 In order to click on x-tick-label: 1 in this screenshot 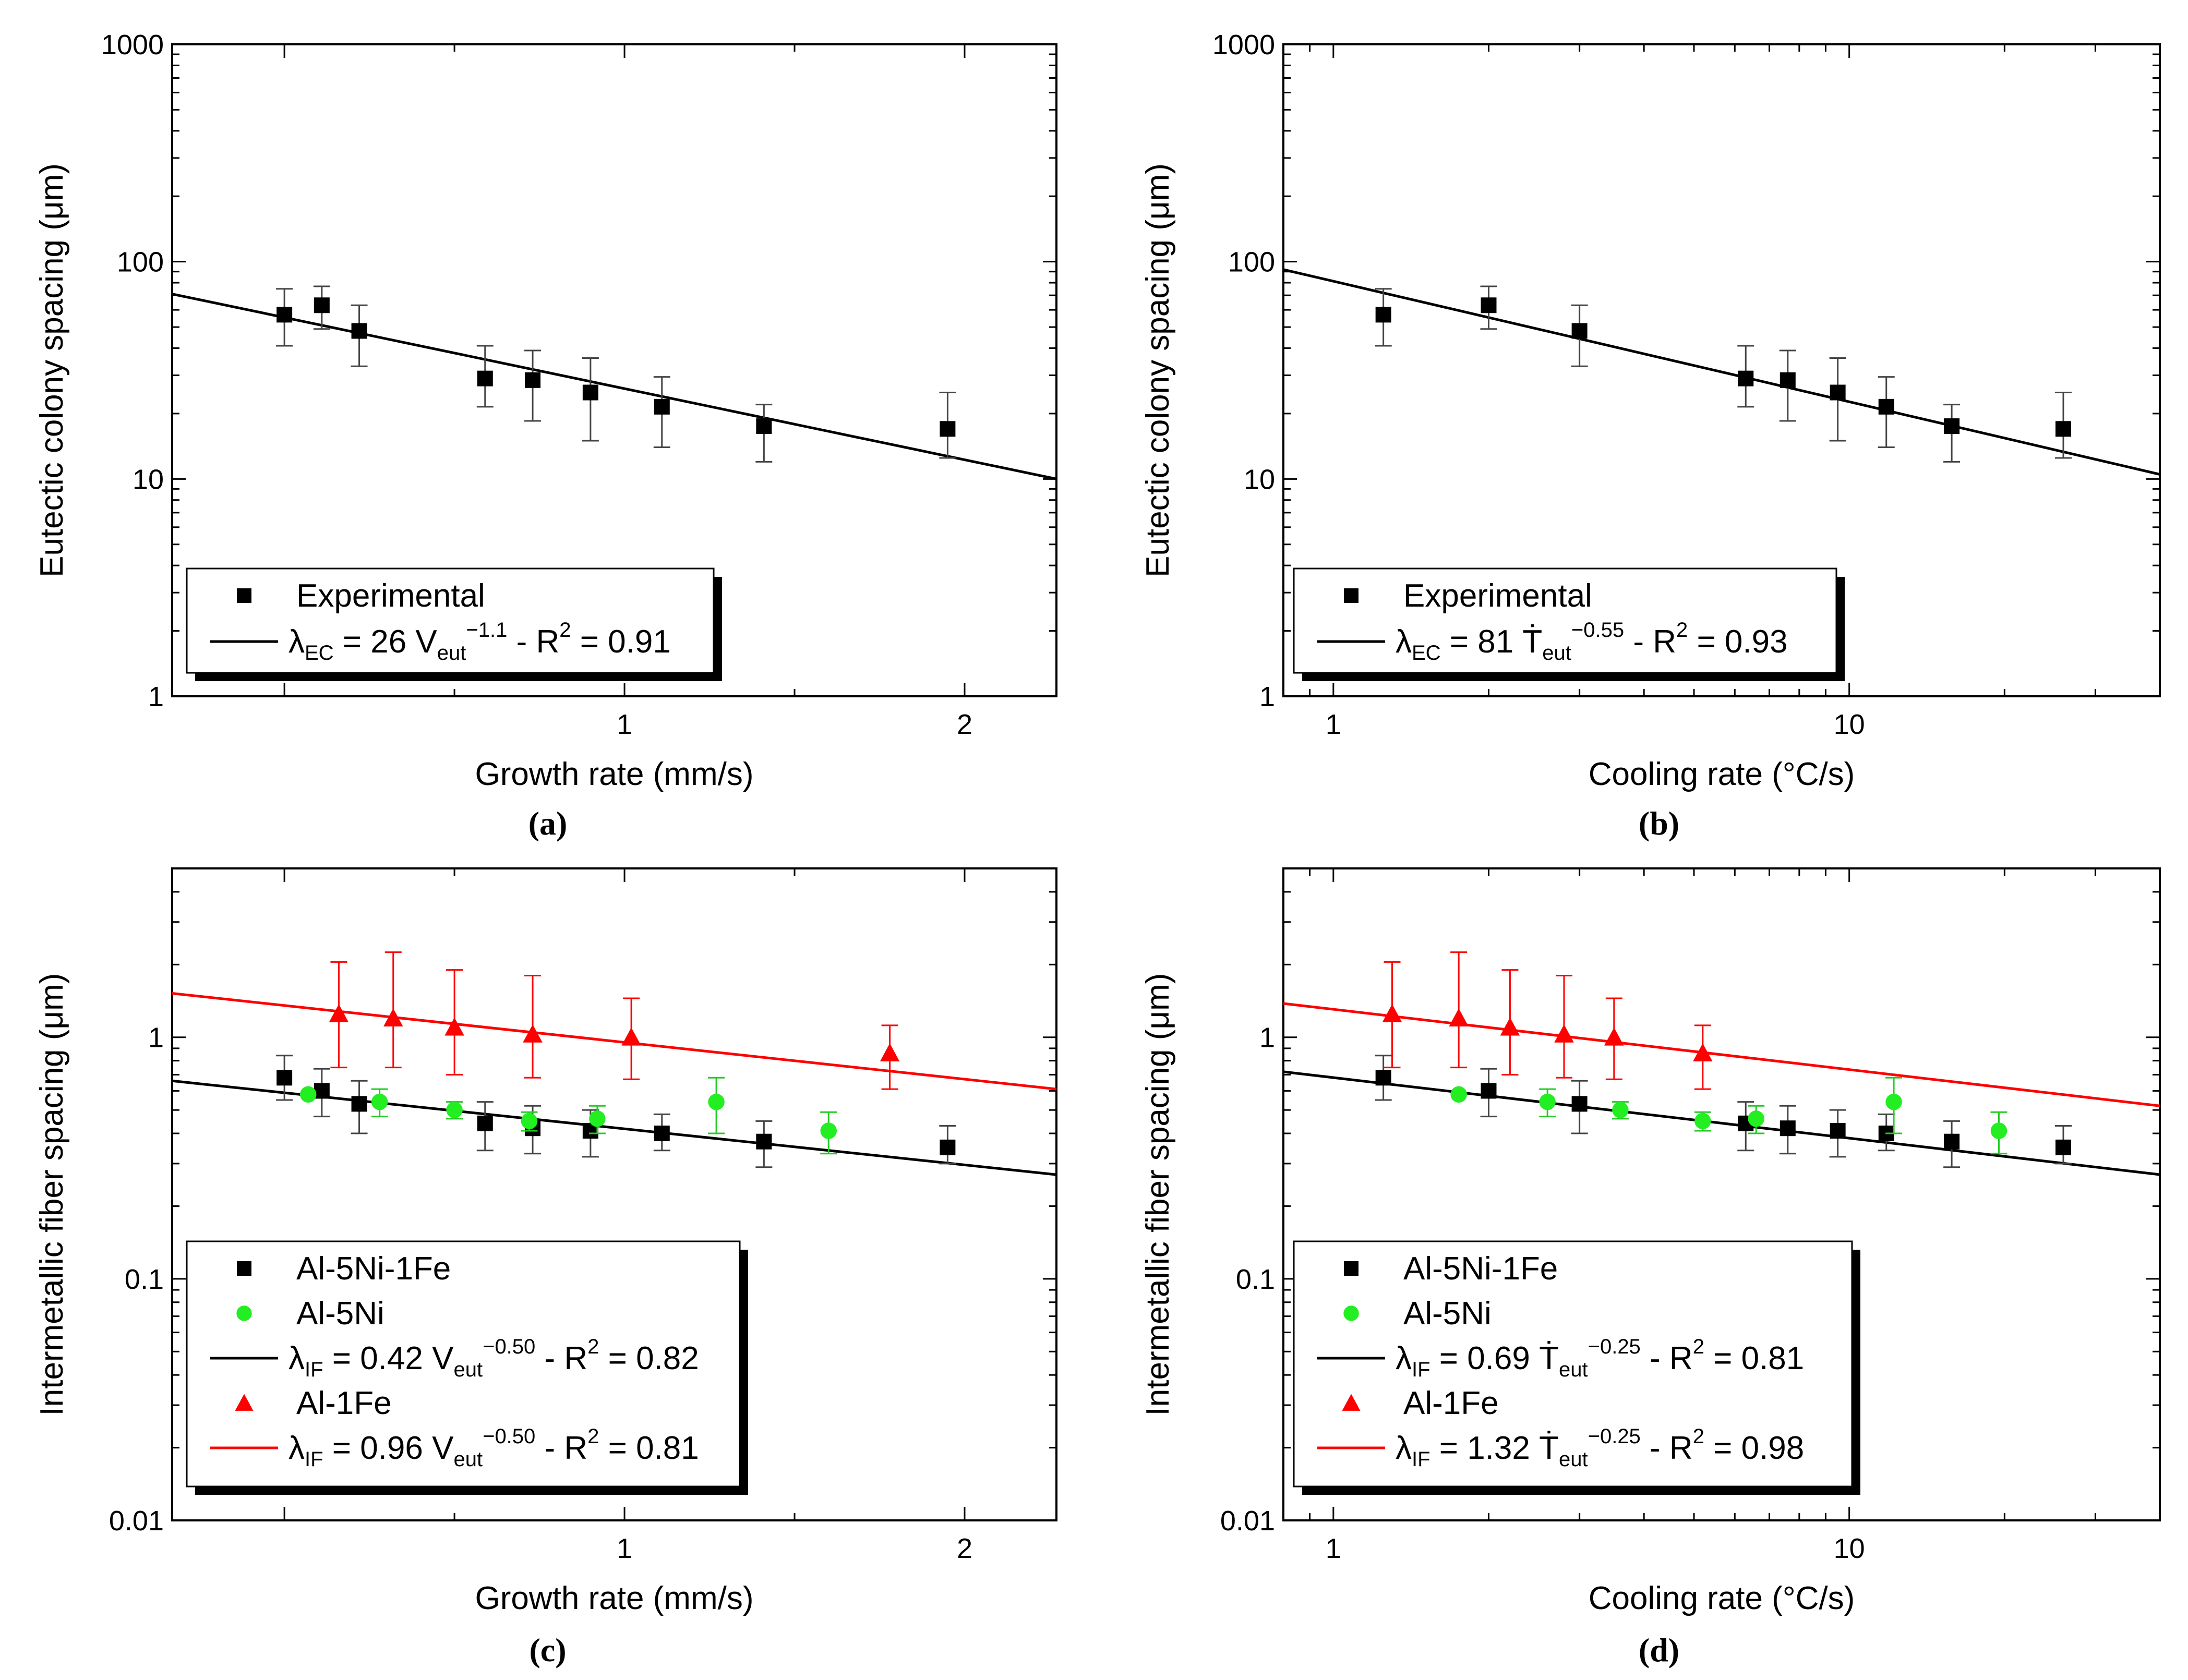, I will do `click(624, 725)`.